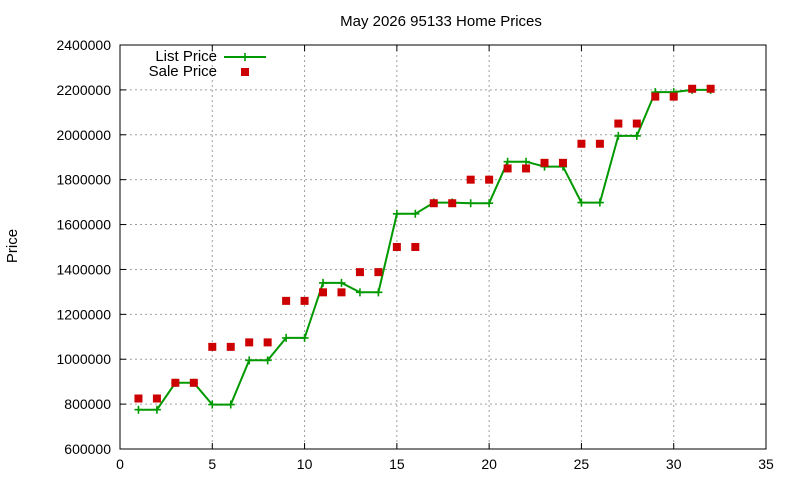  I want to click on y-tick-label: 1200000, so click(83, 314).